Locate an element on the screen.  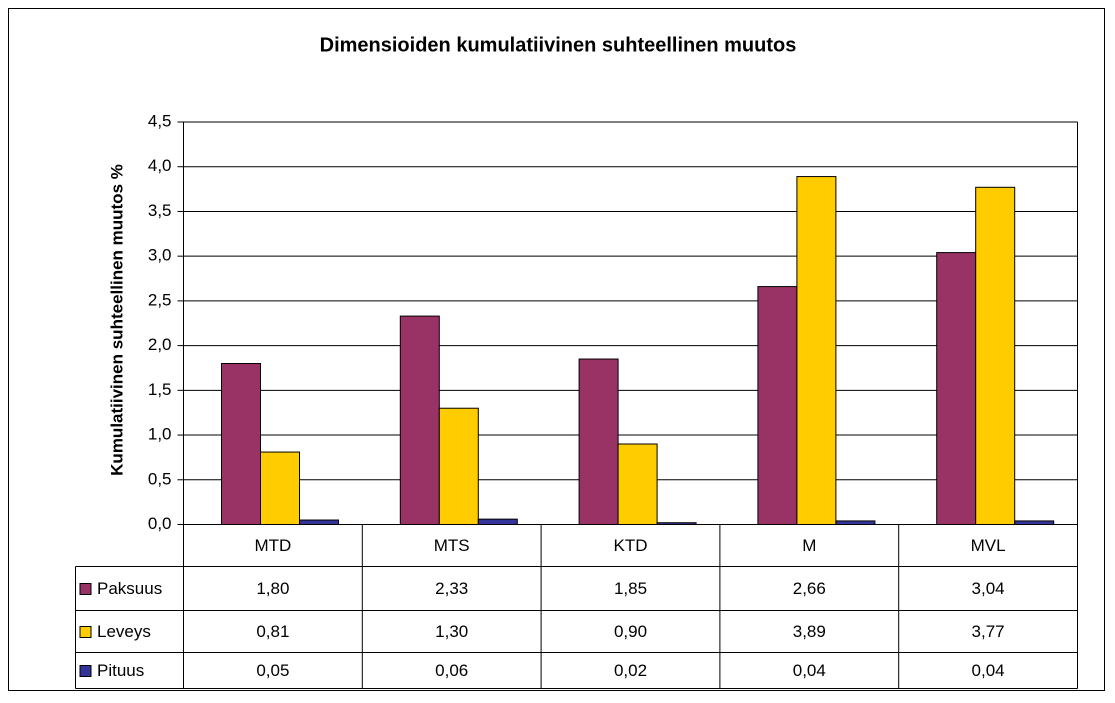
y-tick-label: 3,5 is located at coordinates (160, 210).